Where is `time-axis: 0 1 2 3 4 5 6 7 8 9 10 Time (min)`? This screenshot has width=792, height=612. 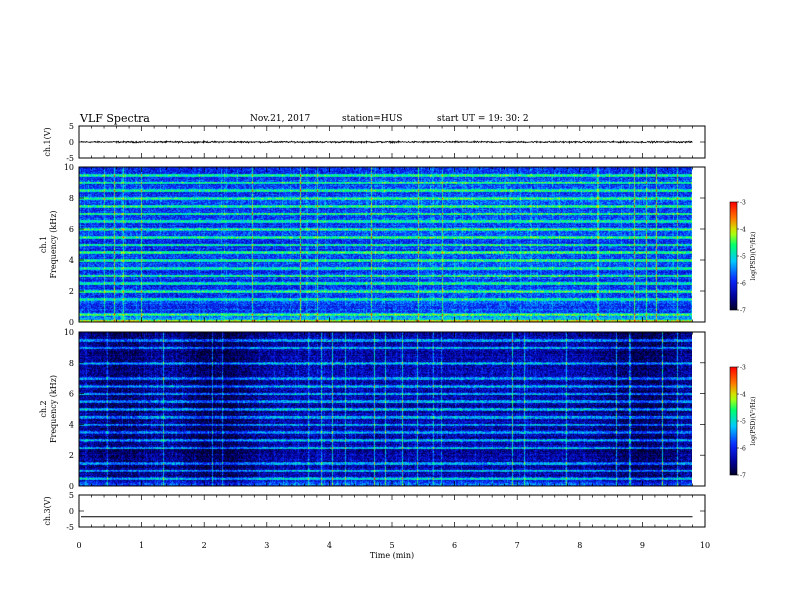
time-axis: 0 1 2 3 4 5 6 7 8 9 10 Time (min) is located at coordinates (393, 550).